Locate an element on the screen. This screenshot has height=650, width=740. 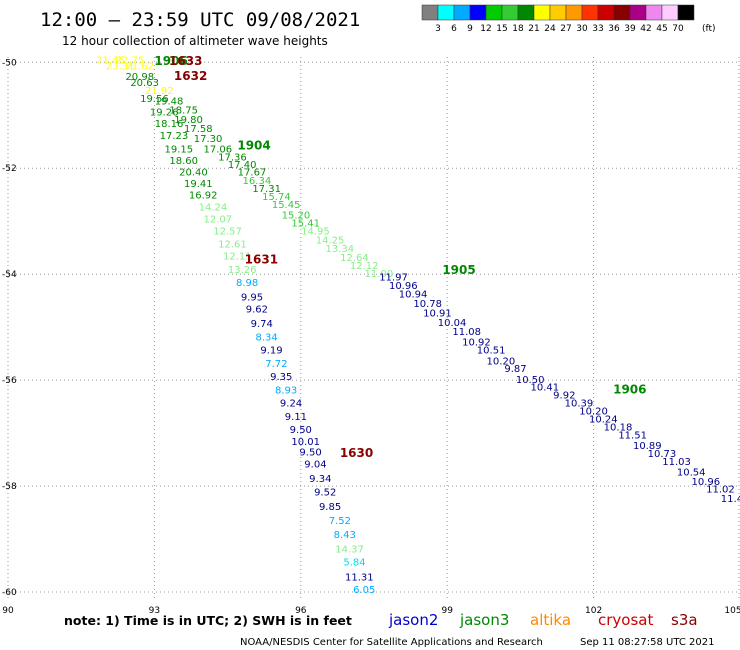
wave-height-value: 21.62 is located at coordinates (139, 67).